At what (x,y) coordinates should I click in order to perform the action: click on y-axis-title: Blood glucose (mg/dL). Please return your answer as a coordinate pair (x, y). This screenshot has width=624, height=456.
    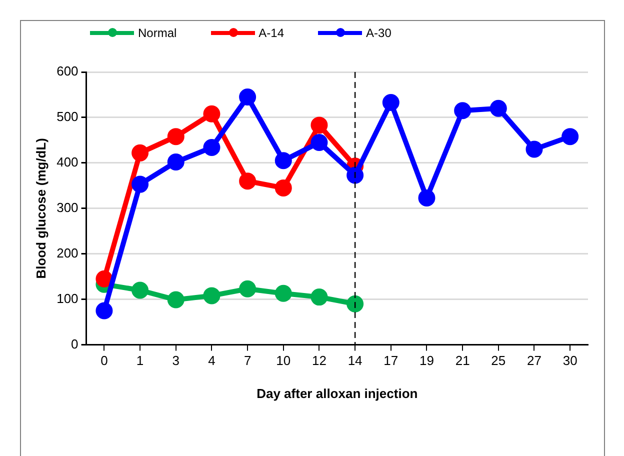
    Looking at the image, I should click on (40, 208).